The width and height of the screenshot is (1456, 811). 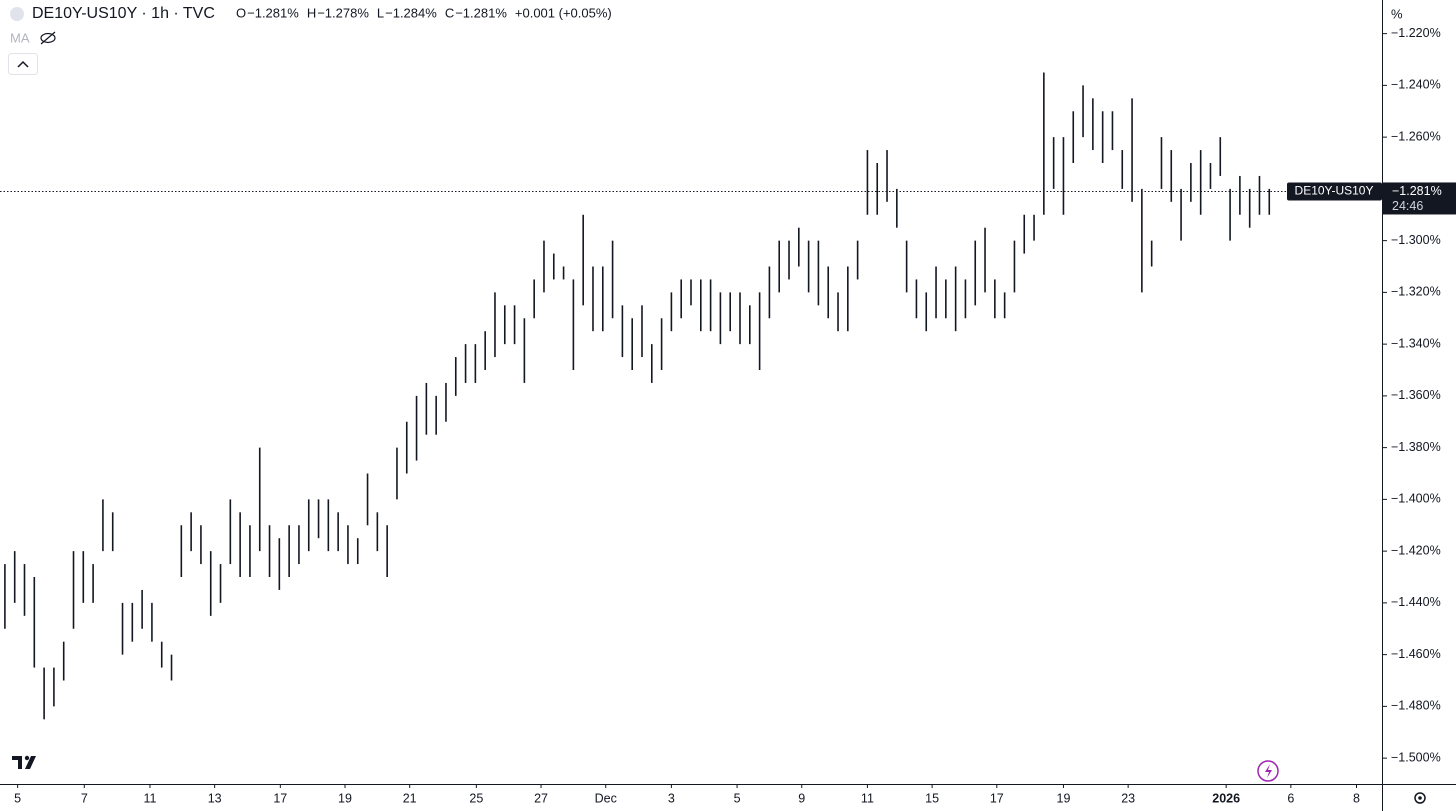 I want to click on y-tick-label: −1.260%, so click(x=1416, y=136).